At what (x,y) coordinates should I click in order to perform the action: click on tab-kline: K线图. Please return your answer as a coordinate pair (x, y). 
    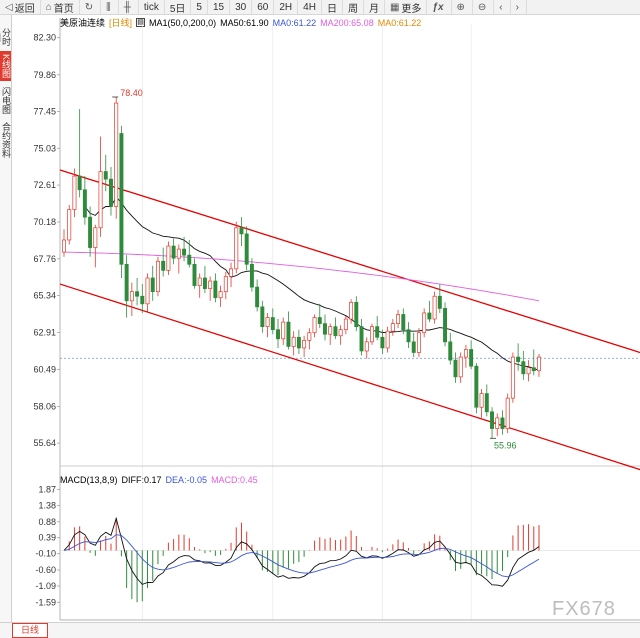
    Looking at the image, I should click on (5, 66).